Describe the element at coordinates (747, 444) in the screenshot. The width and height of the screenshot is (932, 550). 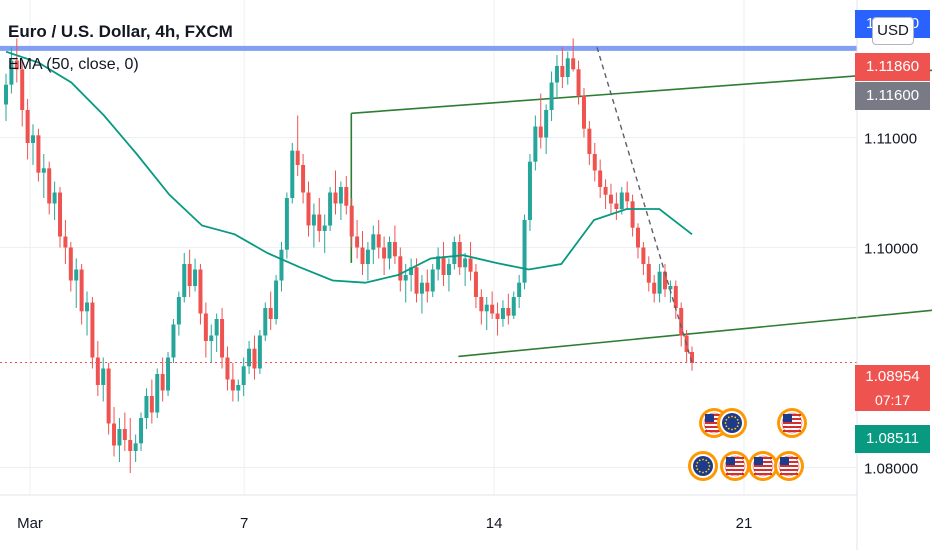
I see `event-icons` at that location.